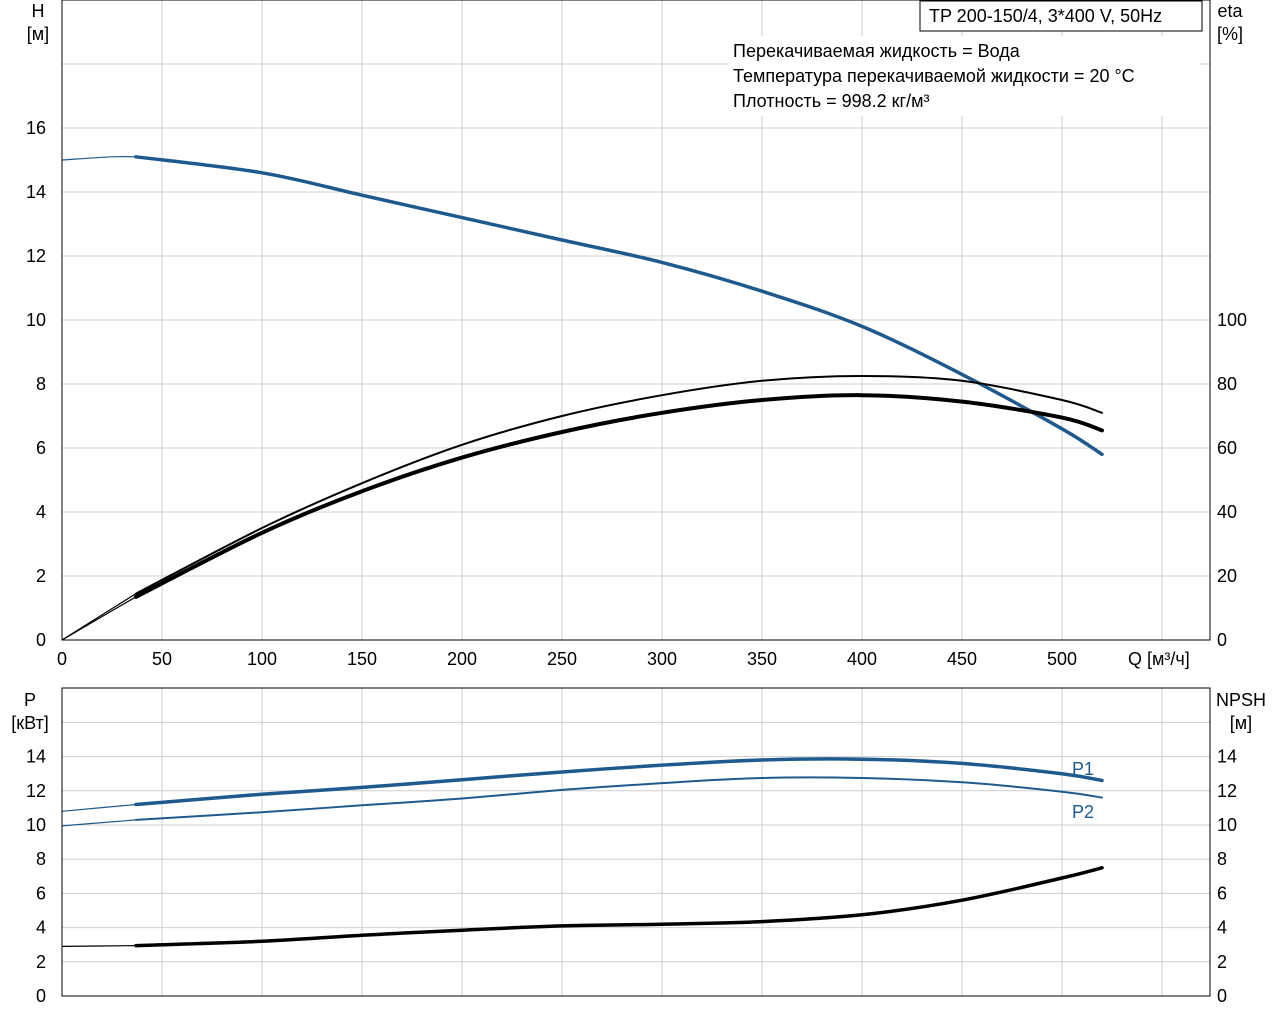 The width and height of the screenshot is (1280, 1024). Describe the element at coordinates (619, 907) in the screenshot. I see `bottom-chart-series-2-line` at that location.